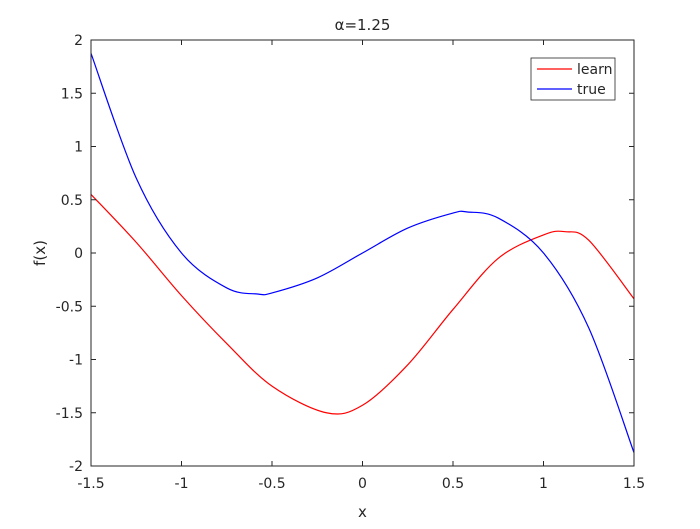 This screenshot has height=529, width=700. What do you see at coordinates (40, 253) in the screenshot?
I see `y-axis-label: f(x)` at bounding box center [40, 253].